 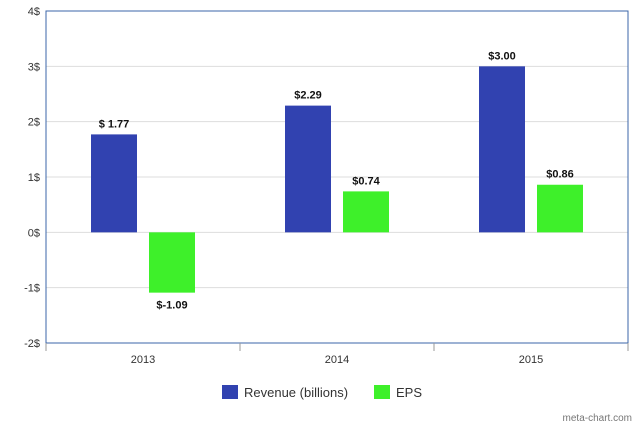 What do you see at coordinates (32, 289) in the screenshot?
I see `y-tick-label: -1$` at bounding box center [32, 289].